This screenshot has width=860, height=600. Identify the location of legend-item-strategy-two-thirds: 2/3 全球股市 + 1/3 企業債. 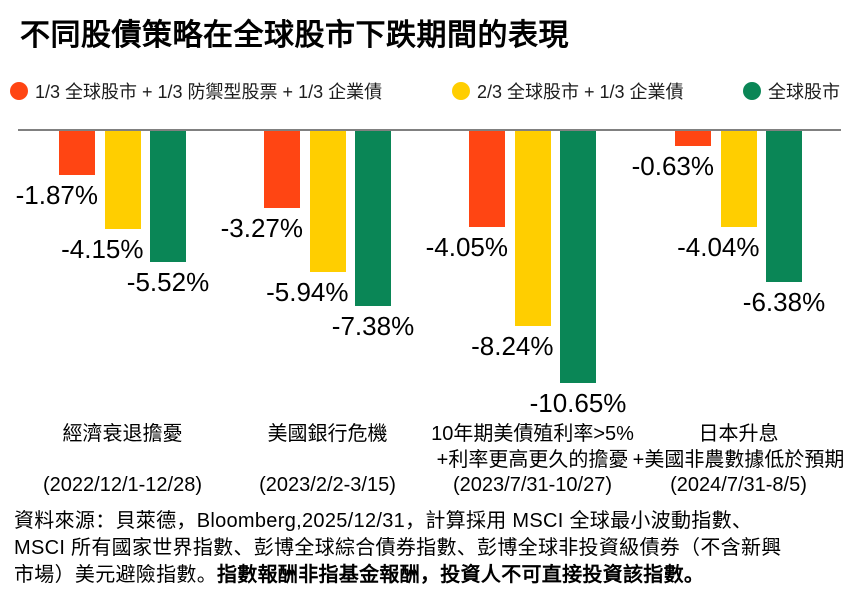
(568, 91).